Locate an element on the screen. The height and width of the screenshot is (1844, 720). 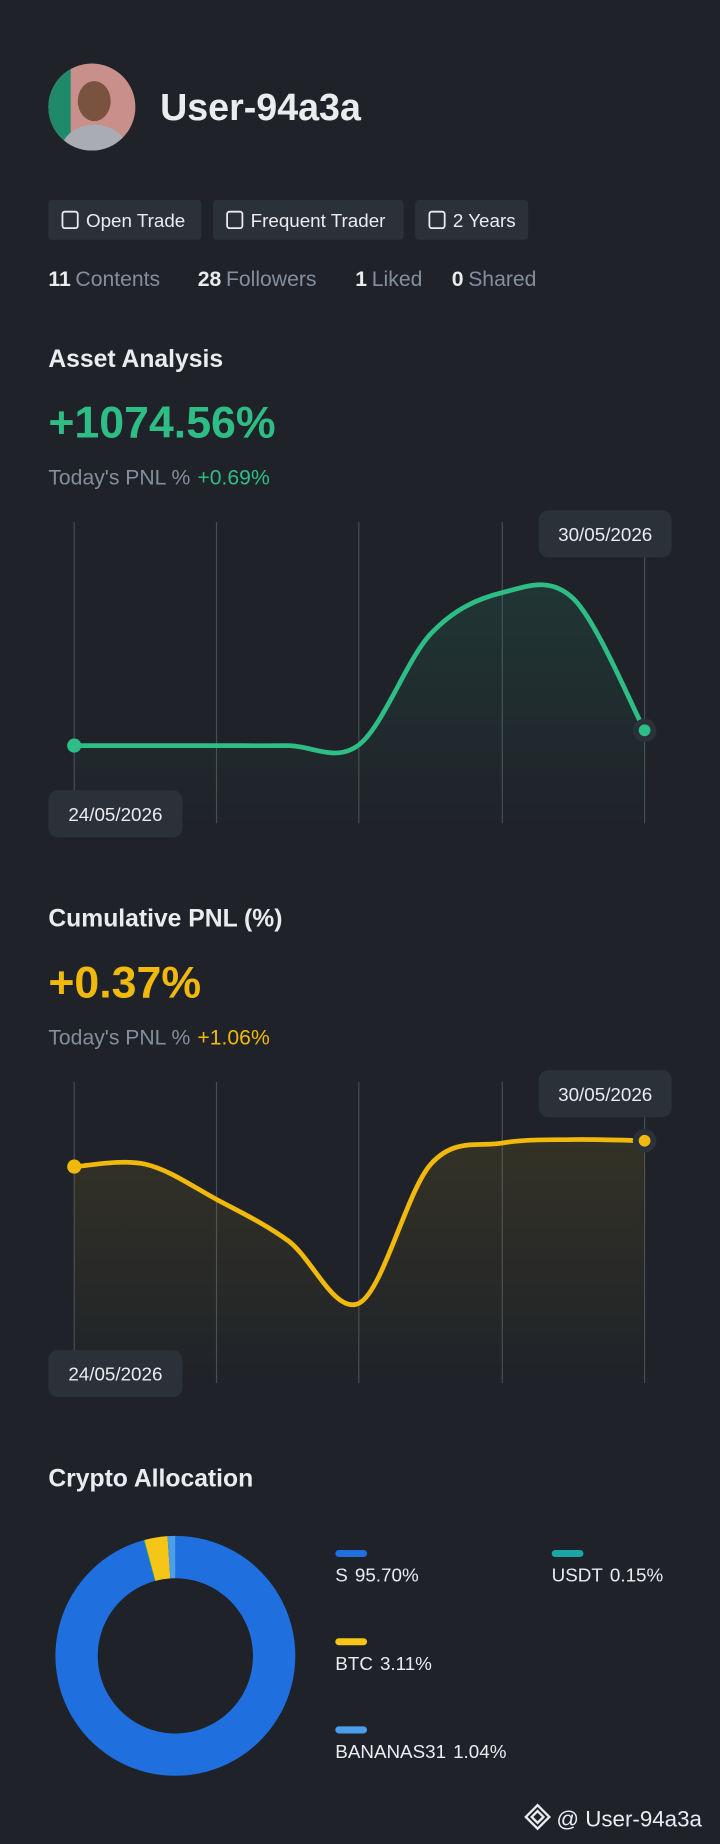
legend-value: 0.15% is located at coordinates (637, 1575).